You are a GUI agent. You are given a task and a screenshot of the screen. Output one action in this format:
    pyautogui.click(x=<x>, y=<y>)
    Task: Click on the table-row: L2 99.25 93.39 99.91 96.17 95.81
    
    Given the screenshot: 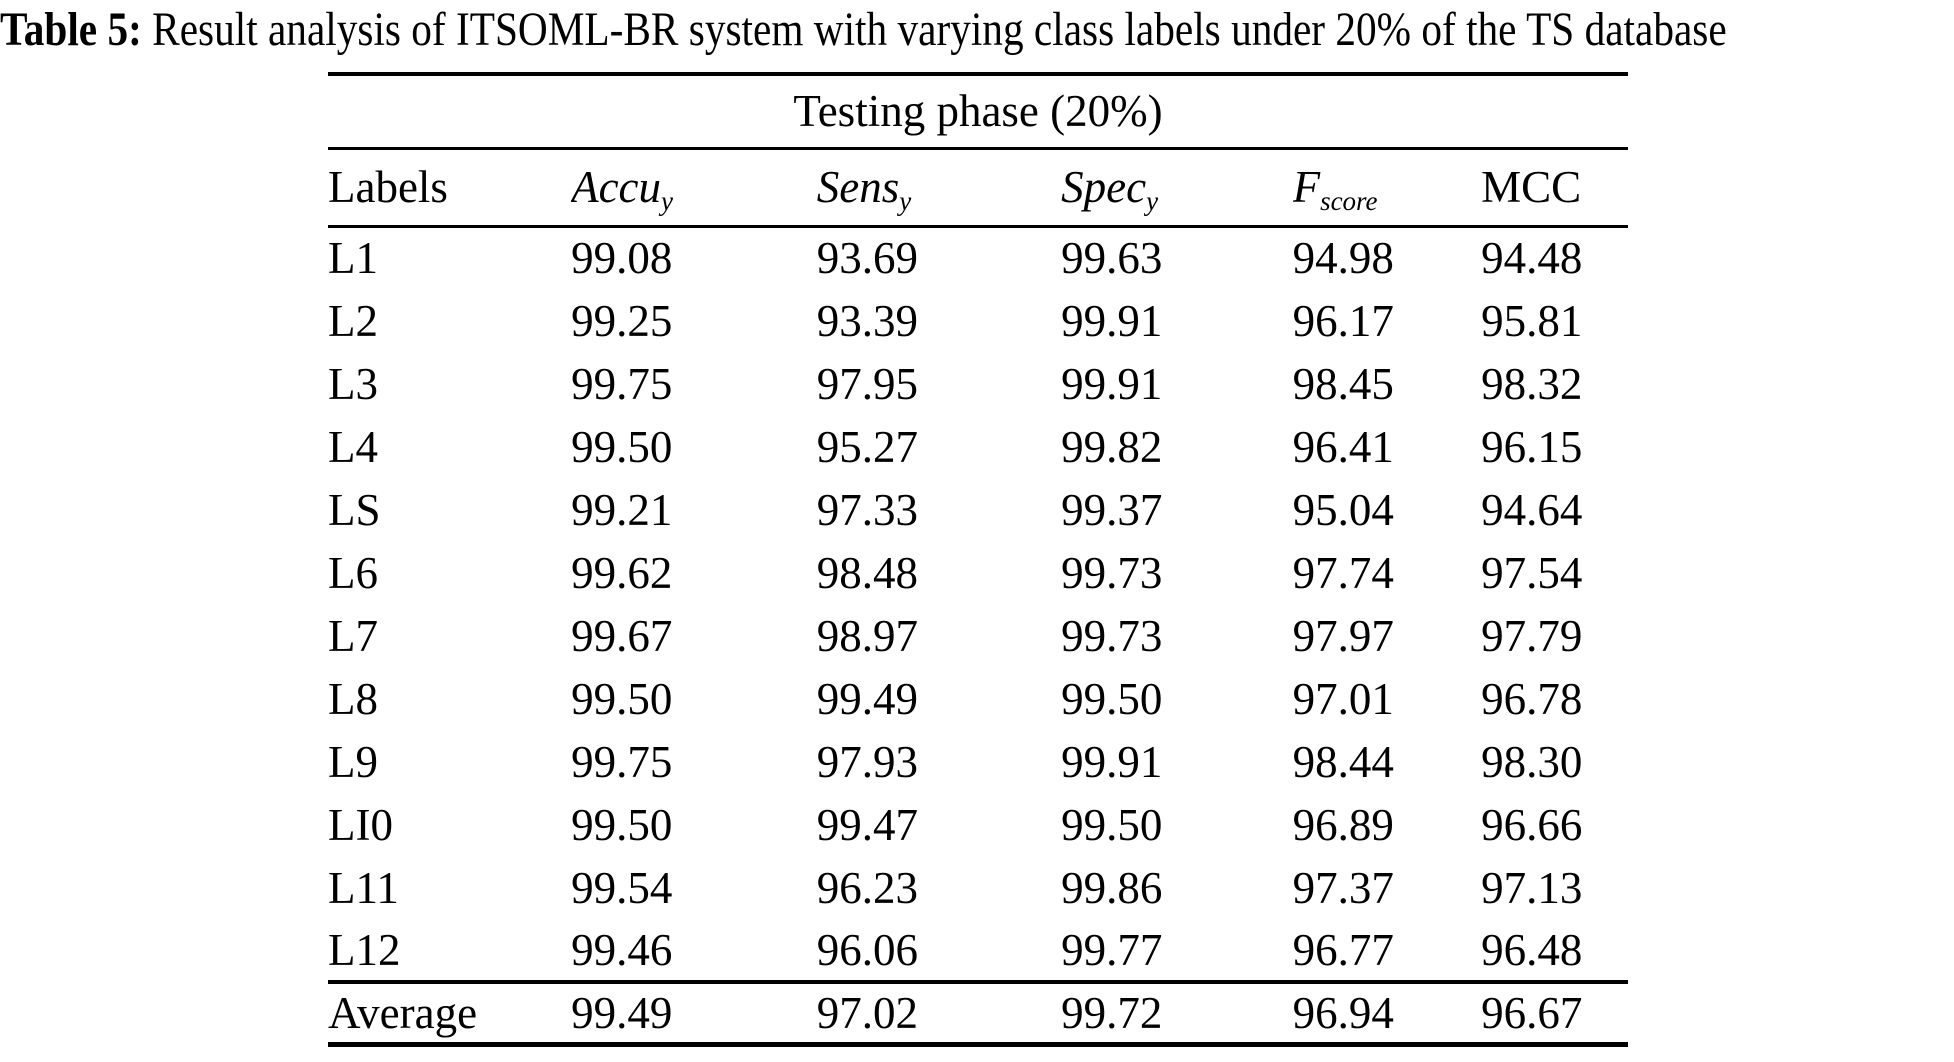 What is the action you would take?
    pyautogui.click(x=978, y=320)
    